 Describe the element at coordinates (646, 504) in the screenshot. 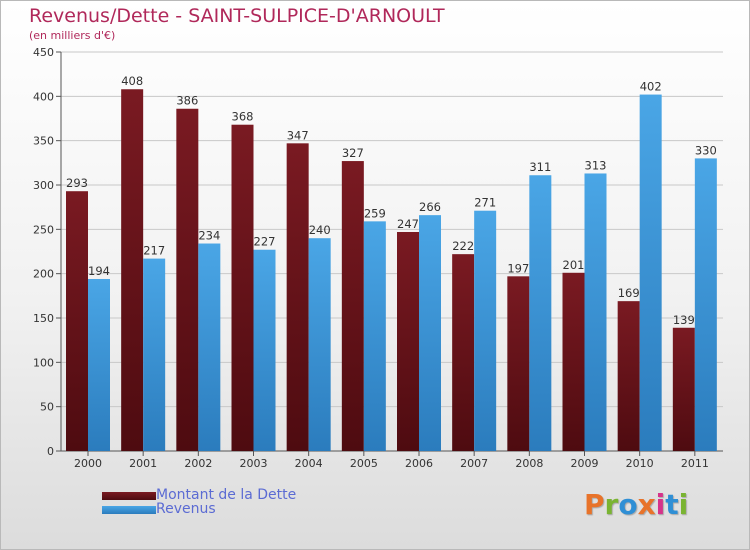

I see `logo-letter: x` at that location.